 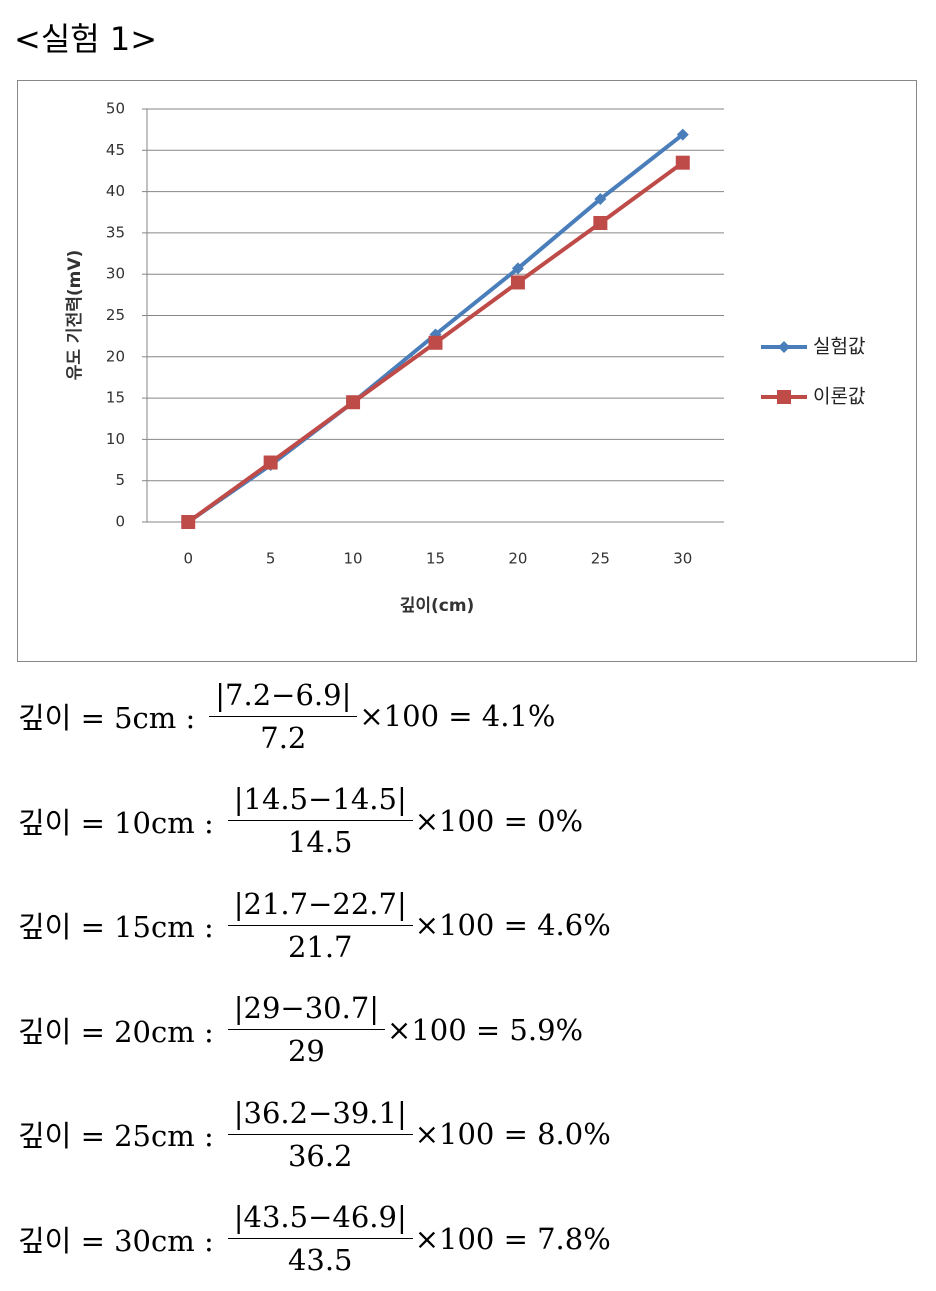 I want to click on equation-rhs: ×100 = 4.6%, so click(x=513, y=925).